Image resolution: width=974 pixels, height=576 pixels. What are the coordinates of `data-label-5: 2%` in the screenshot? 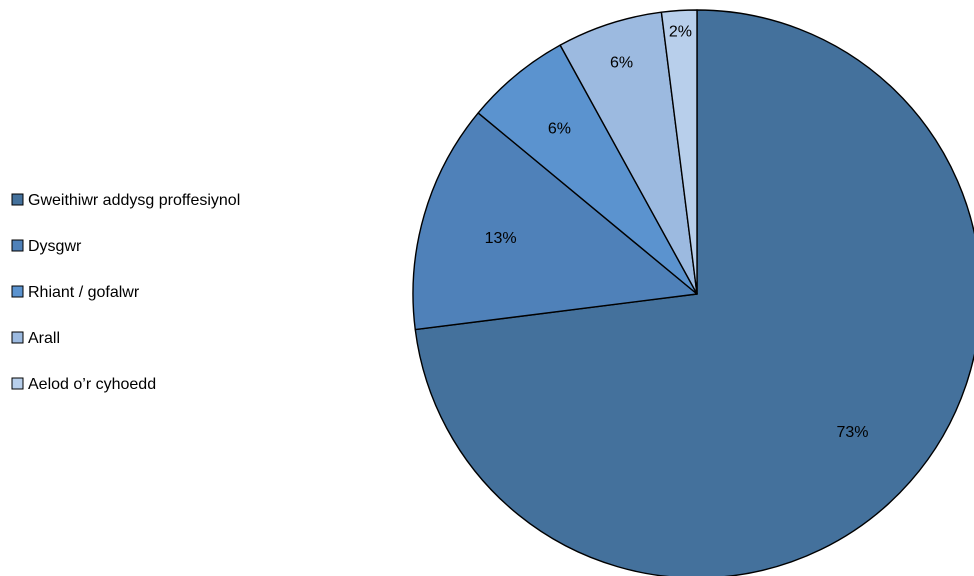 It's located at (680, 31).